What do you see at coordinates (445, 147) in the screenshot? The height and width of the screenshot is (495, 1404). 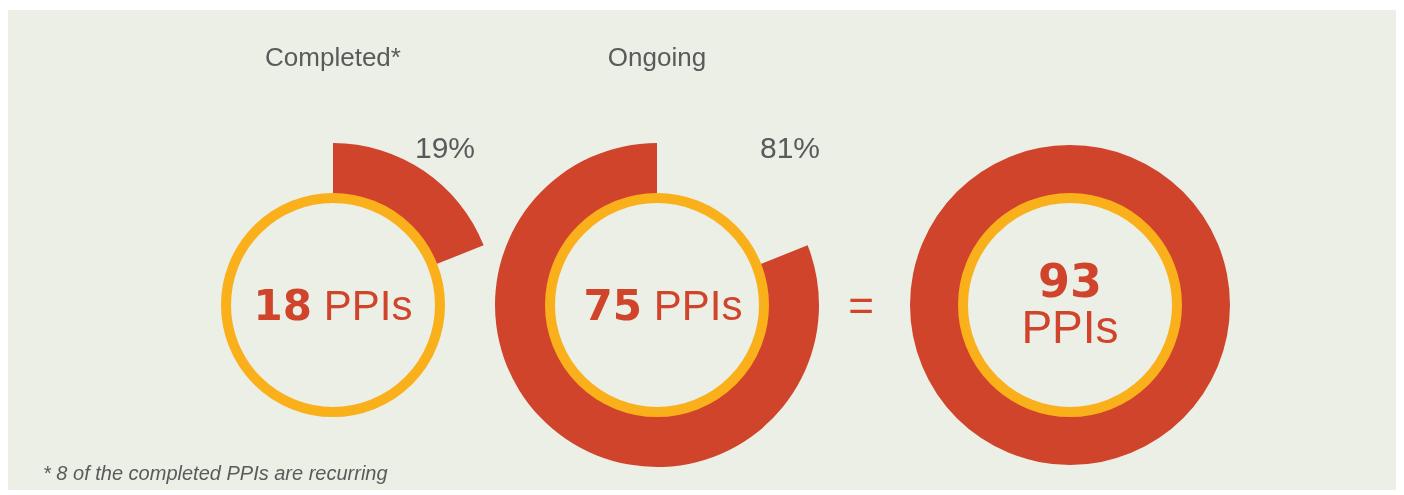 I see `data-label: 19%` at bounding box center [445, 147].